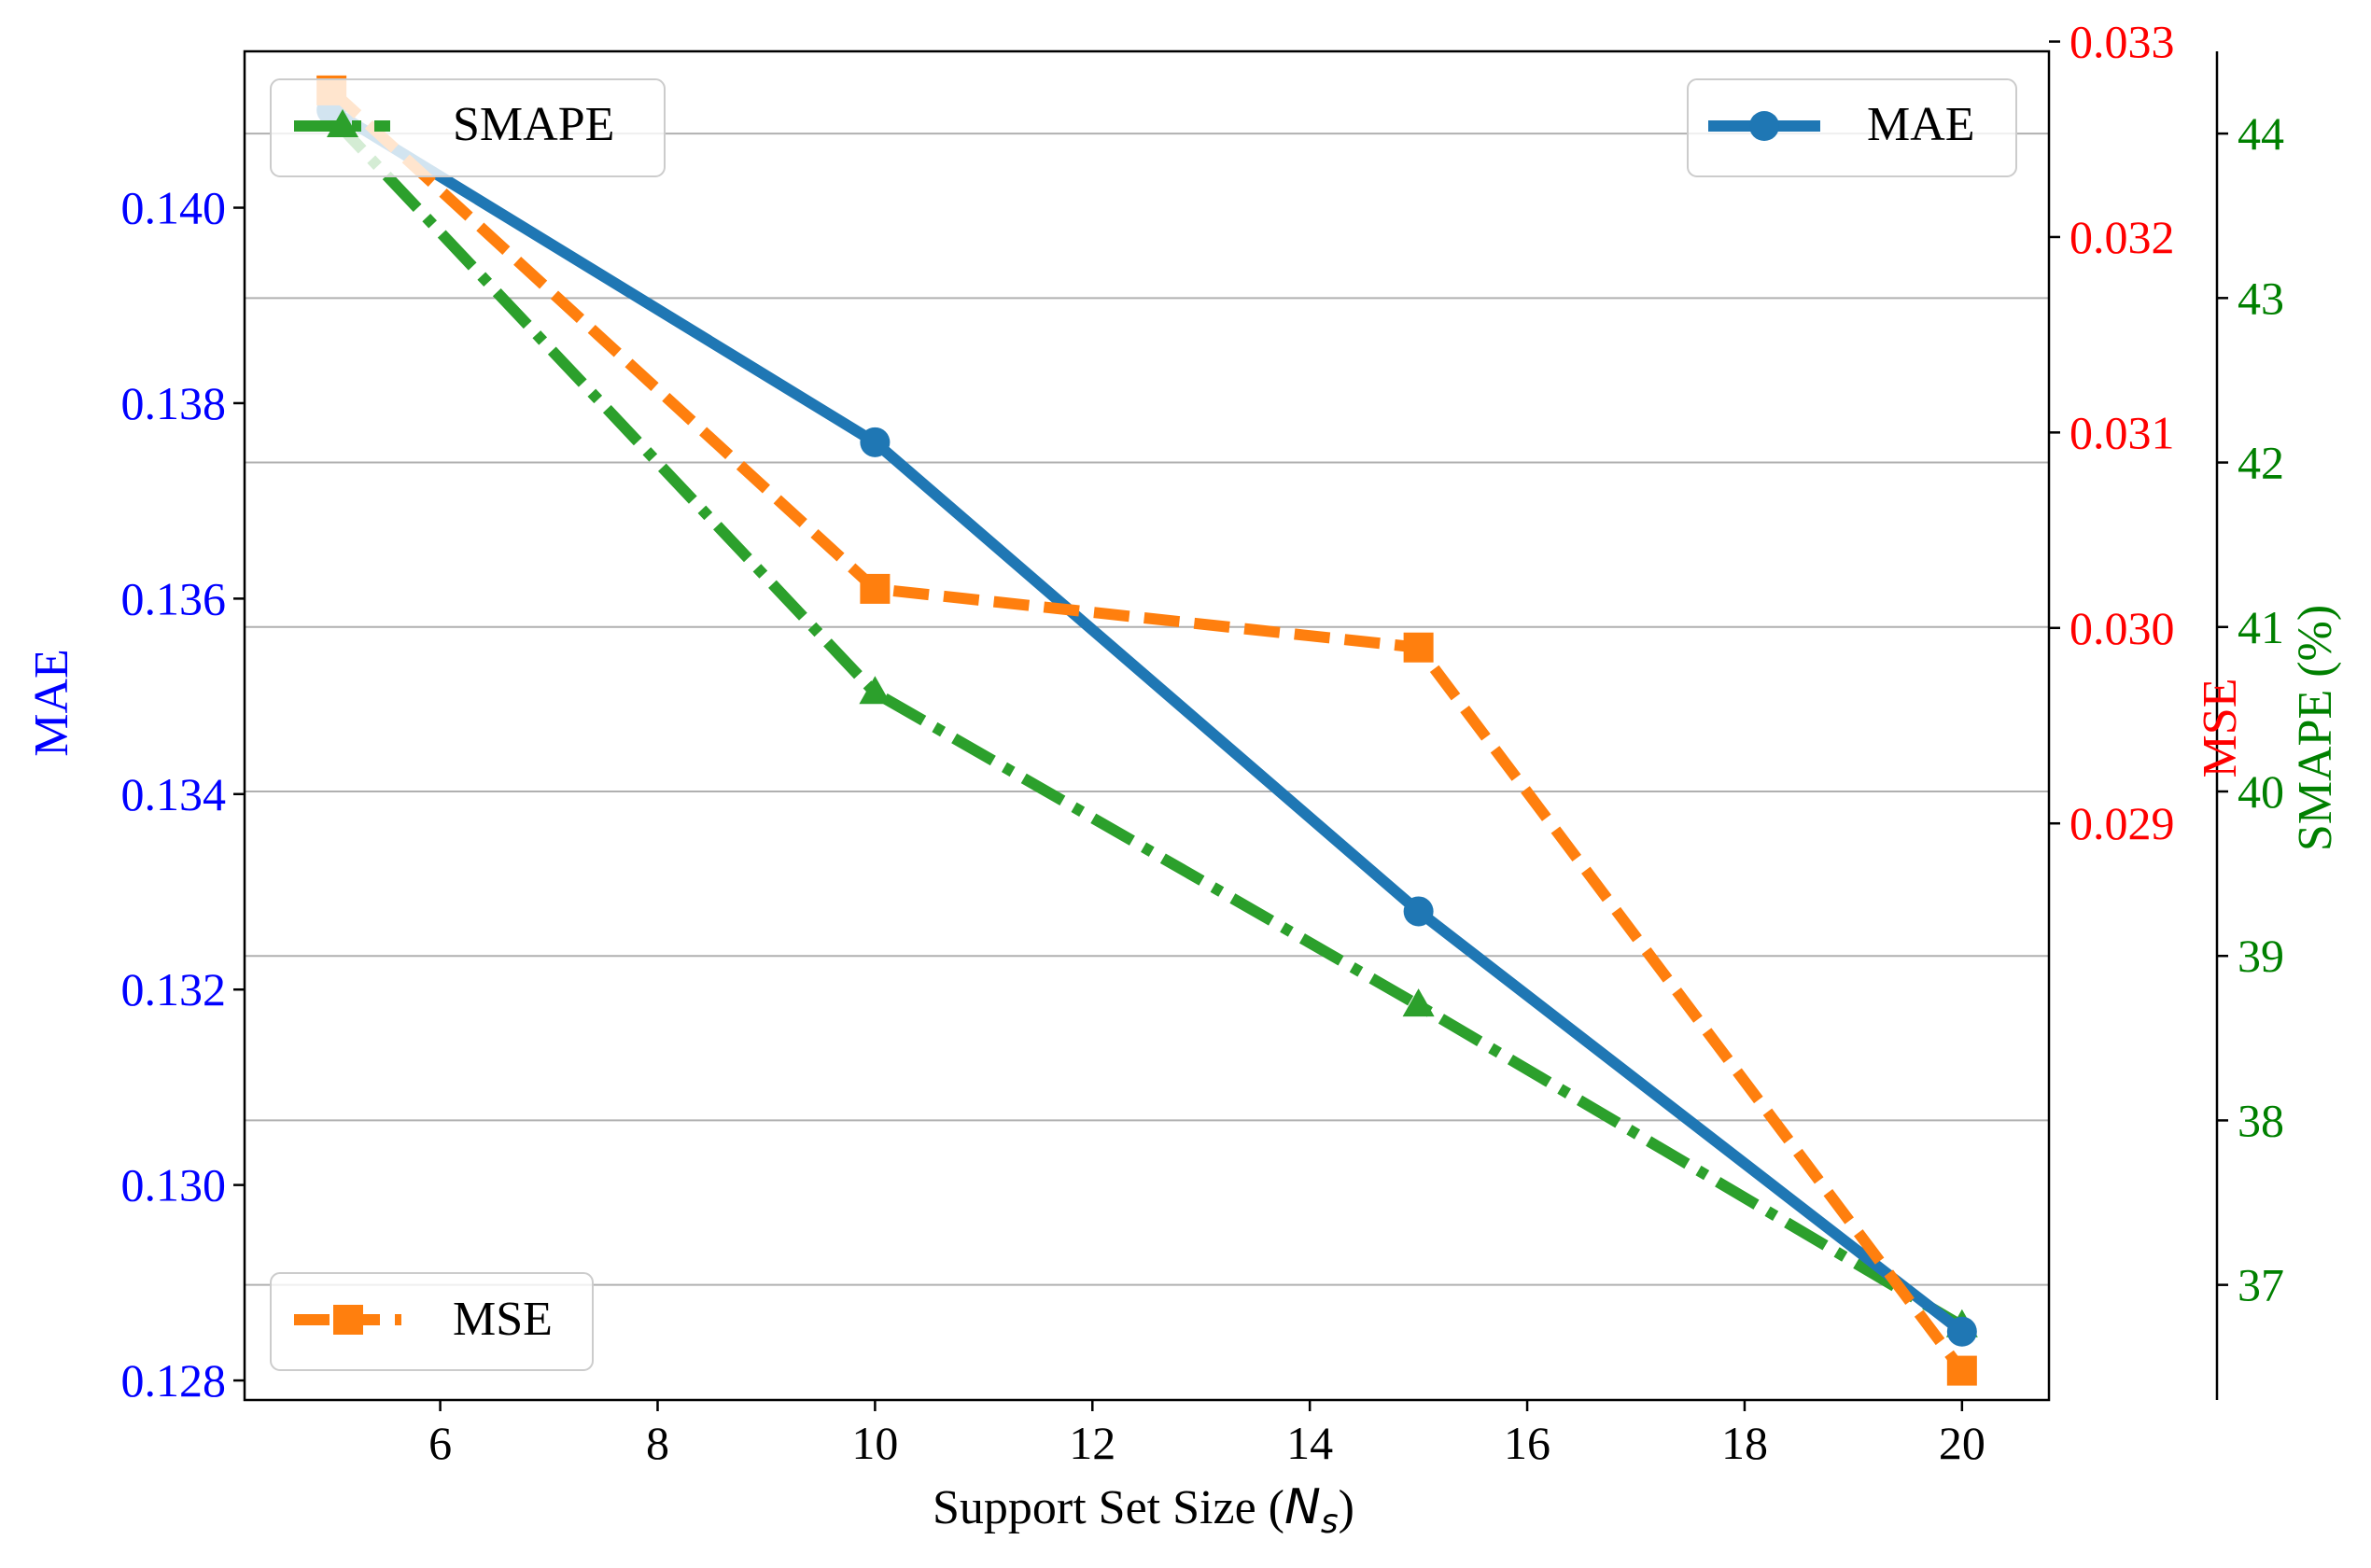  What do you see at coordinates (174, 794) in the screenshot?
I see `y-tick-label: 0.134` at bounding box center [174, 794].